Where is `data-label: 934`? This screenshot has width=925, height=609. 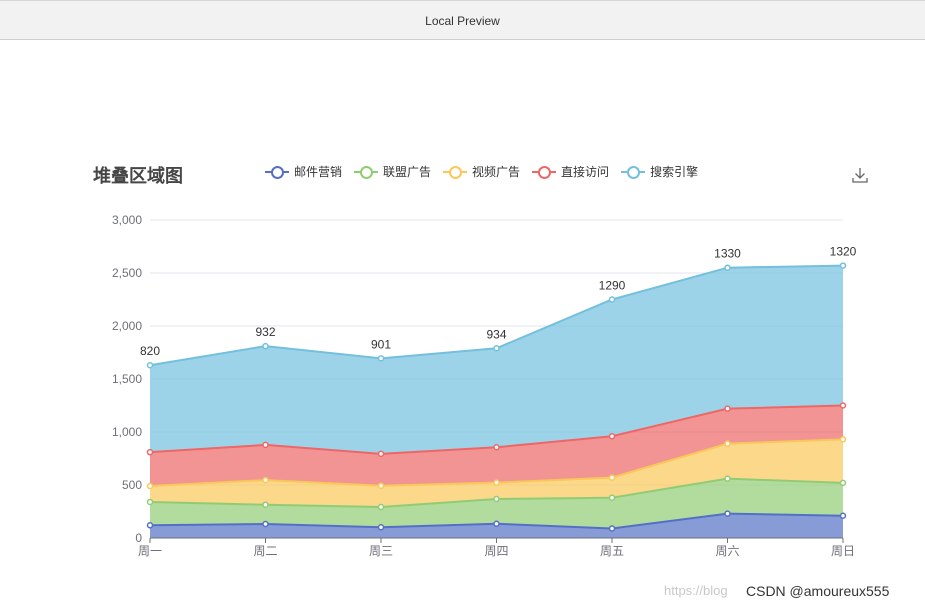
data-label: 934 is located at coordinates (496, 334).